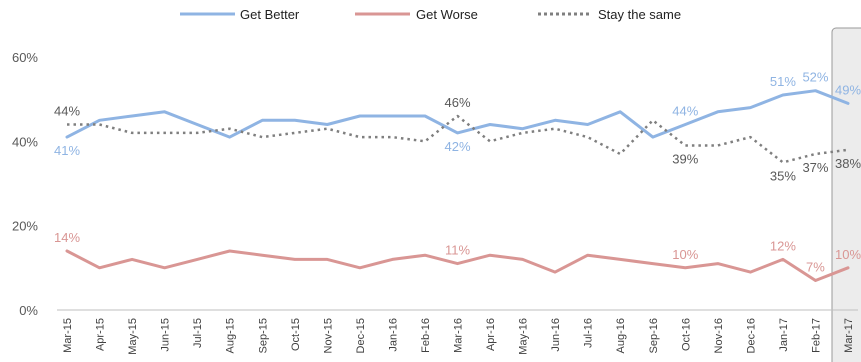 The width and height of the screenshot is (861, 362). Describe the element at coordinates (848, 163) in the screenshot. I see `data-label-stay-the-same: 38%` at that location.